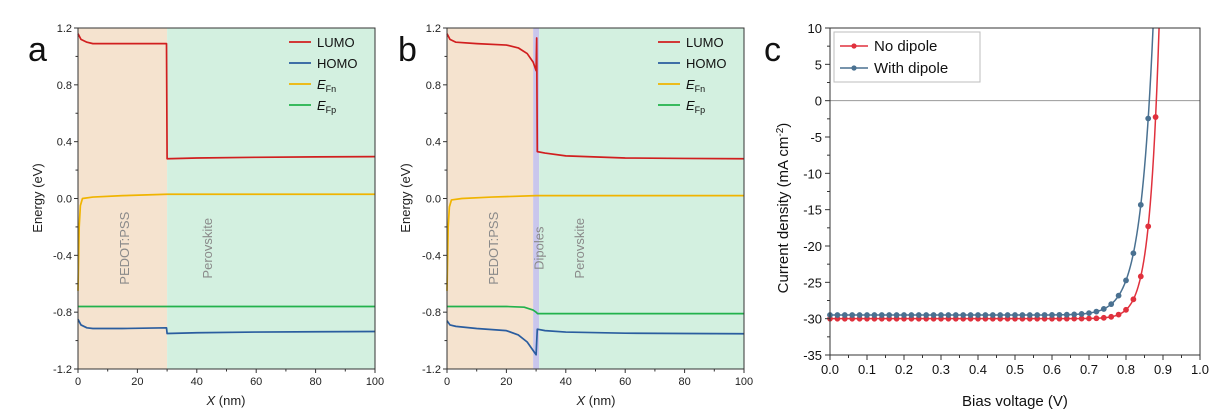  Describe the element at coordinates (600, 400) in the screenshot. I see `panel-b-xlabel-unit: (nm)` at that location.